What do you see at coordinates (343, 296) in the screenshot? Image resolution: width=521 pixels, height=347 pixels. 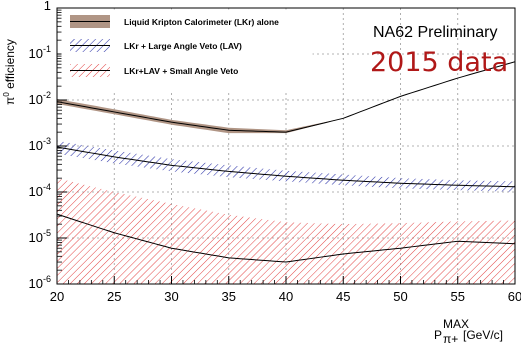 I see `x-tick-label: 45` at bounding box center [343, 296].